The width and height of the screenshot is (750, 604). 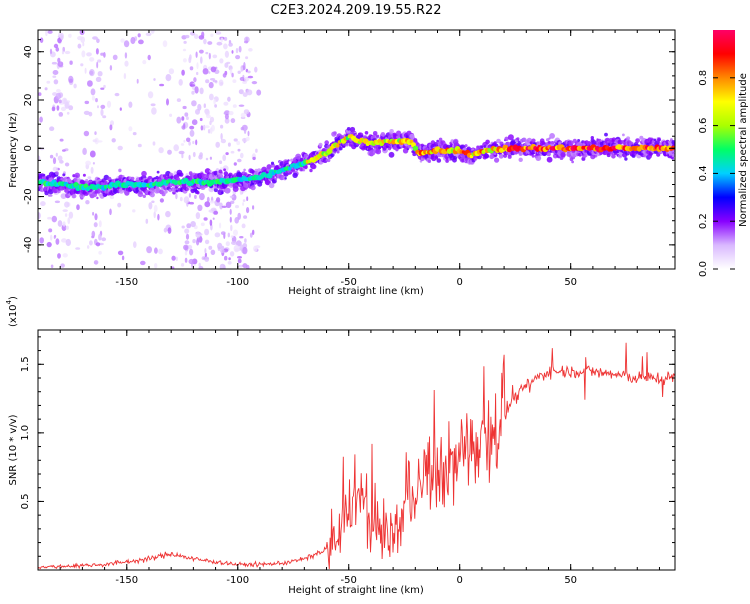 I want to click on y-tick-label: 0, so click(x=28, y=148).